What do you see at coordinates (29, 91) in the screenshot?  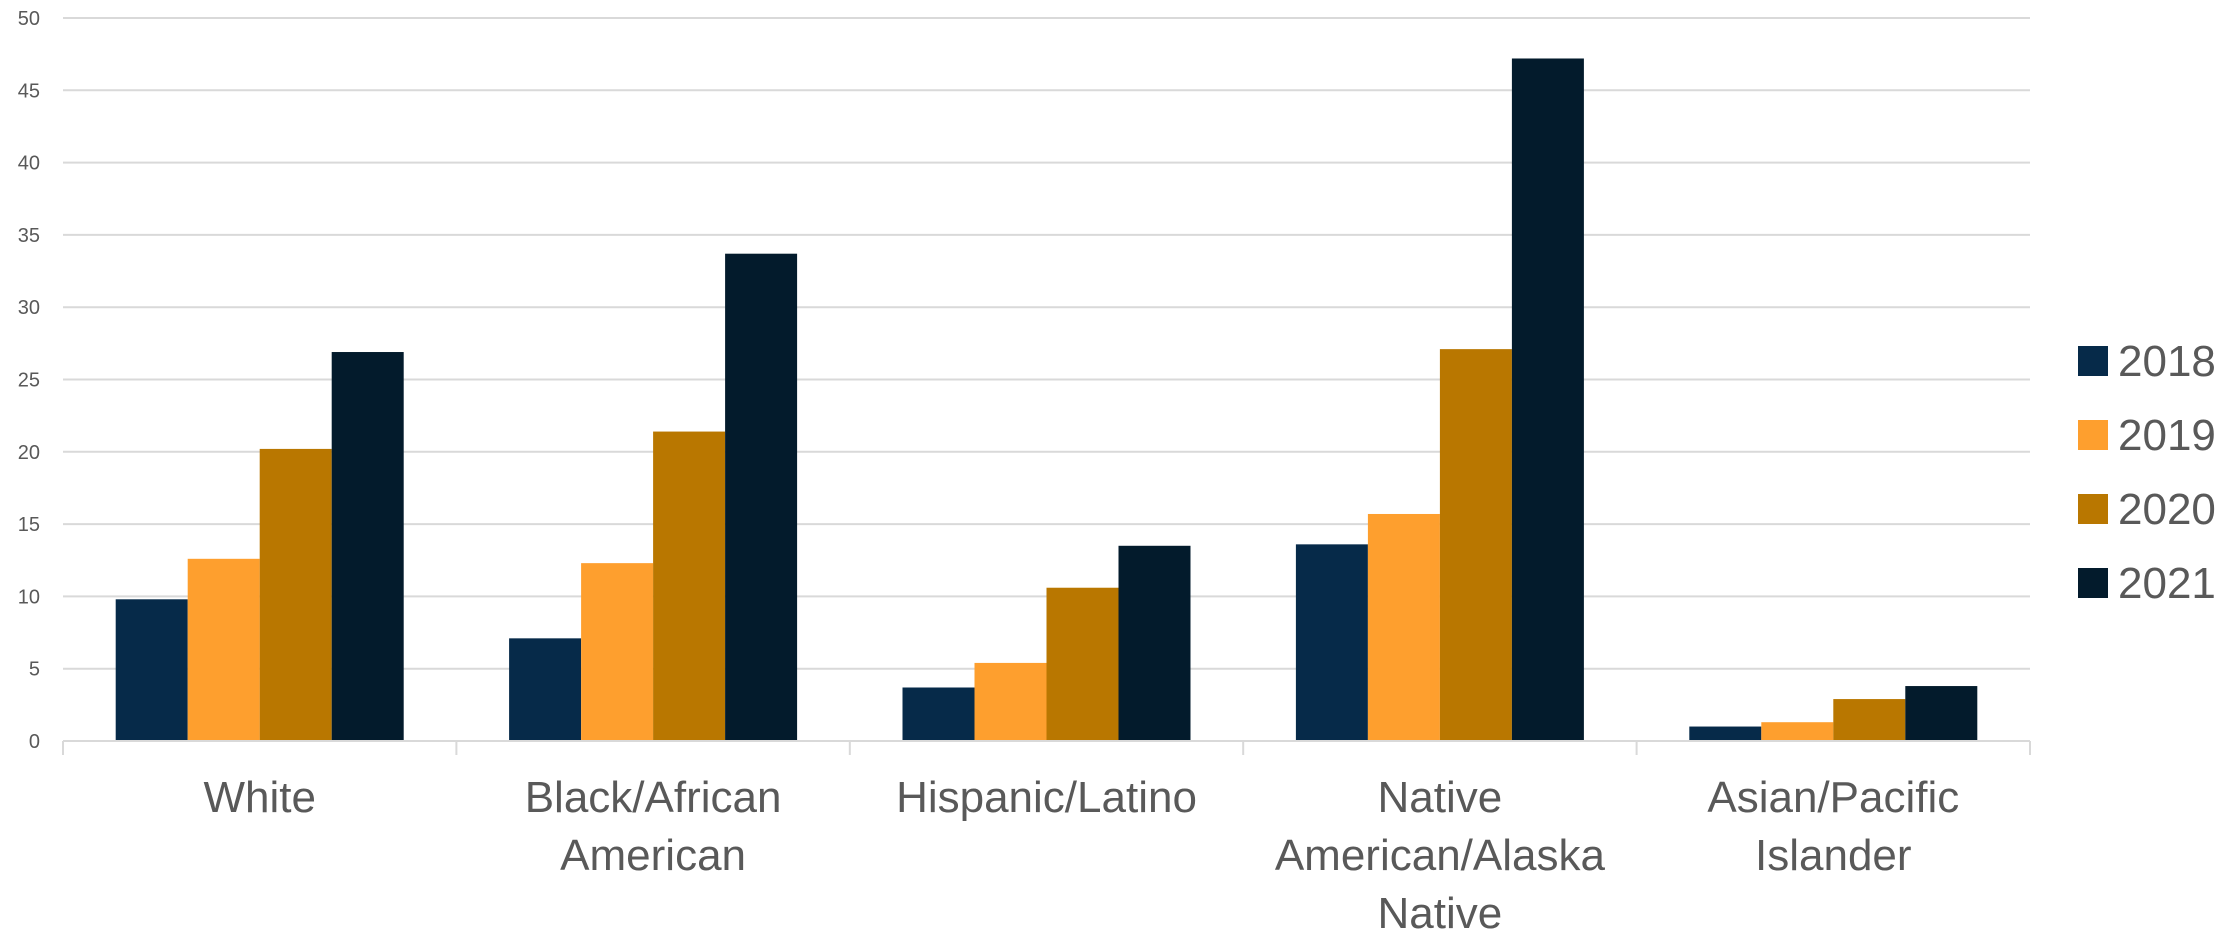 I see `y-tick-label: 45` at bounding box center [29, 91].